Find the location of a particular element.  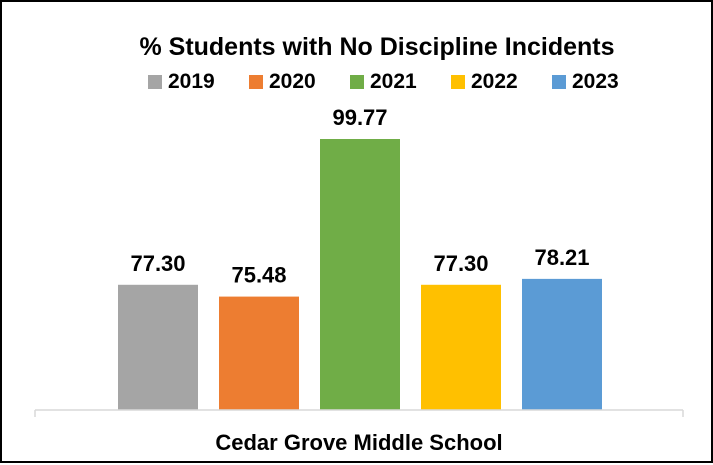

data-label-2021: 99.77 is located at coordinates (359, 117).